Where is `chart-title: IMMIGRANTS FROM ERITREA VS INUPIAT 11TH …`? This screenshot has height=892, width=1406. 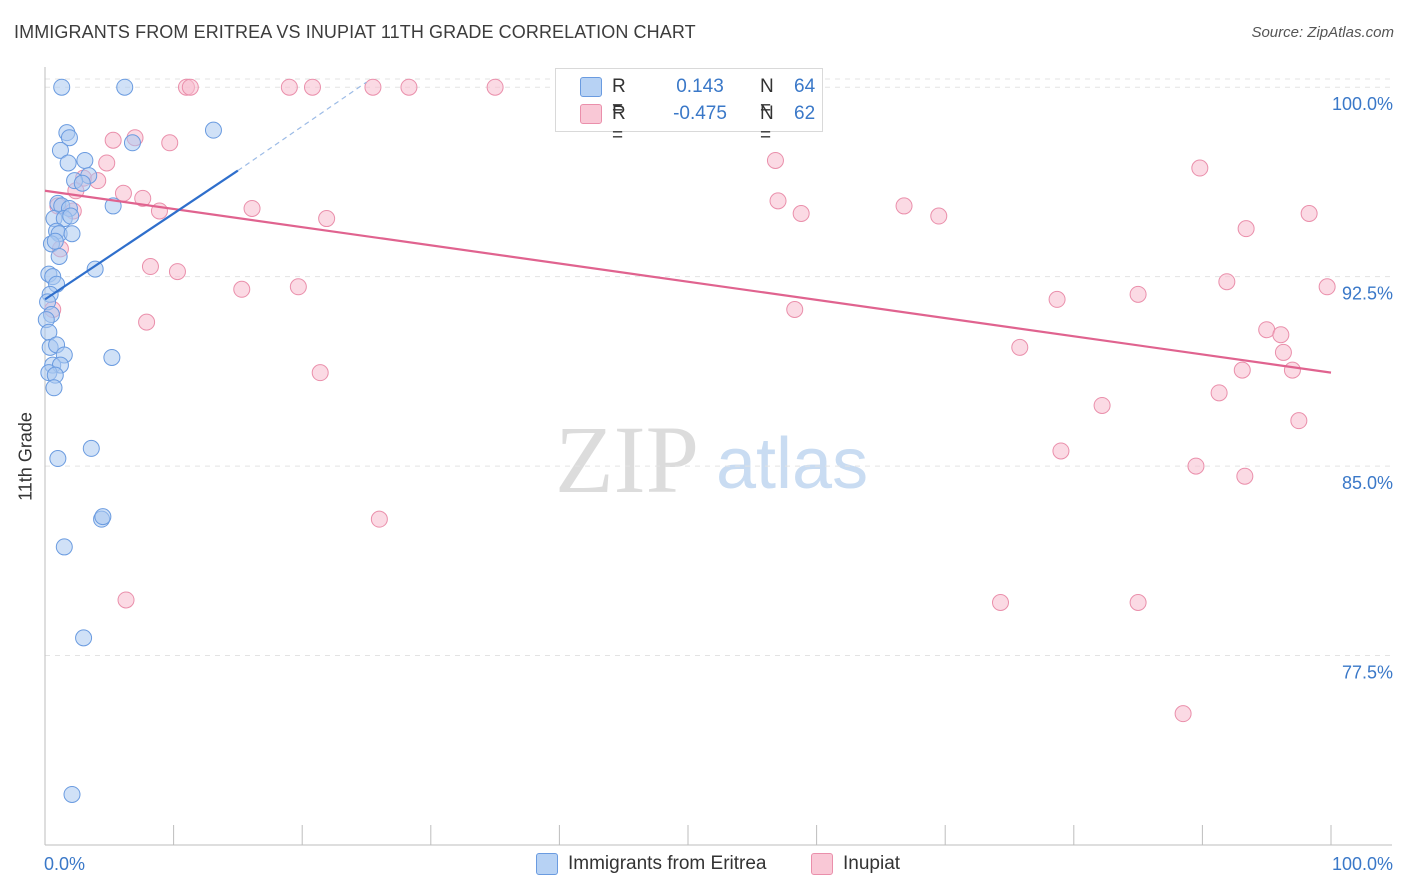 chart-title: IMMIGRANTS FROM ERITREA VS INUPIAT 11TH … is located at coordinates (355, 32).